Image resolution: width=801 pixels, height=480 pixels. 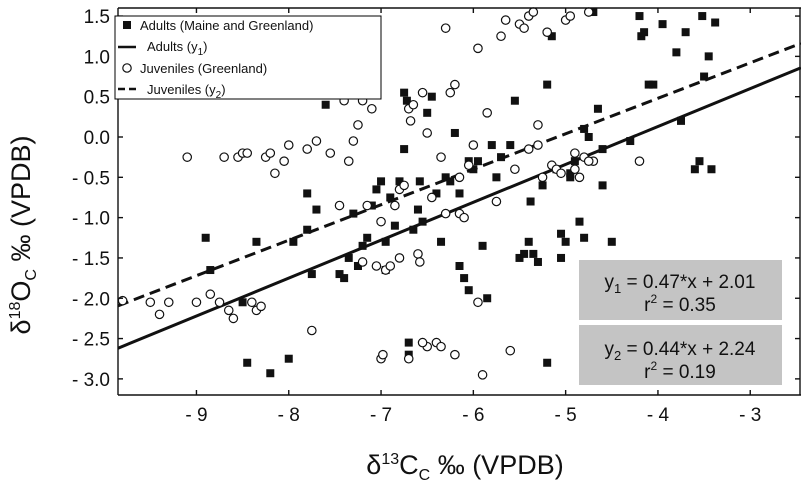 What do you see at coordinates (97, 17) in the screenshot?
I see `y-tick-label: 1.5` at bounding box center [97, 17].